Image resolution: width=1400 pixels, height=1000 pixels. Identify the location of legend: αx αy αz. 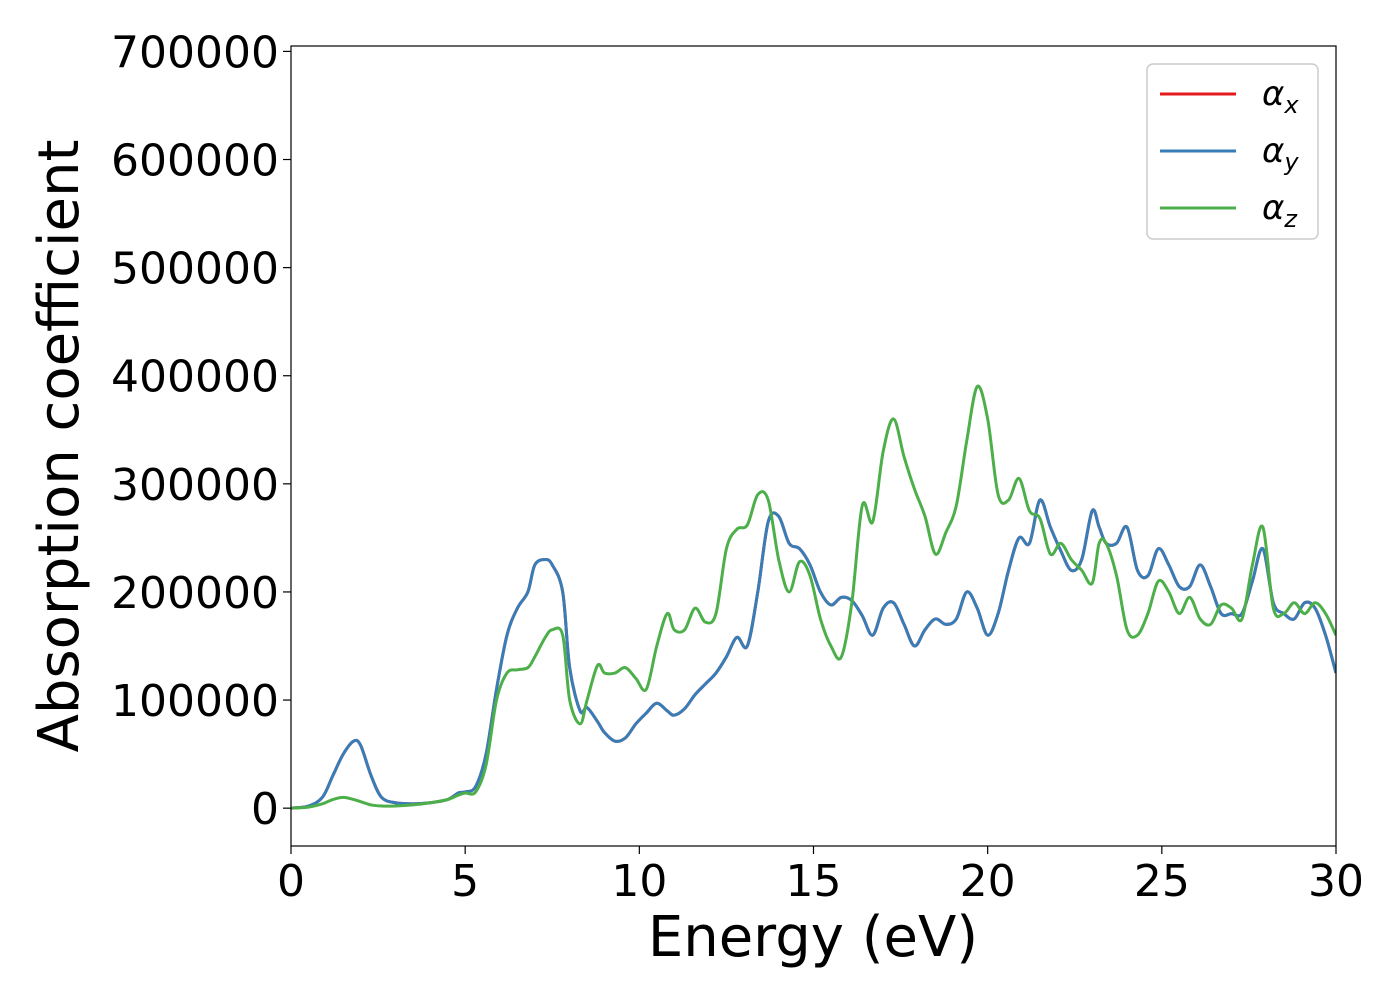
(1232, 151).